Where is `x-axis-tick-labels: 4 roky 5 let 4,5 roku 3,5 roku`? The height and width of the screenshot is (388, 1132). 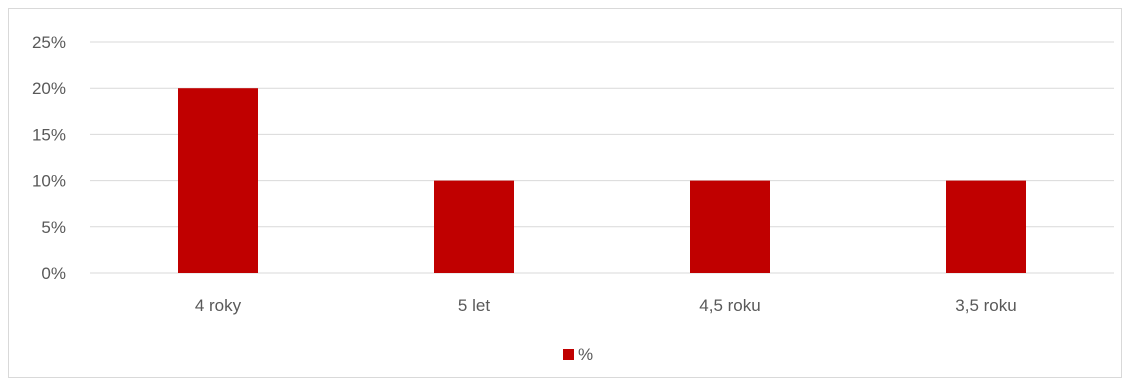 x-axis-tick-labels: 4 roky 5 let 4,5 roku 3,5 roku is located at coordinates (606, 305).